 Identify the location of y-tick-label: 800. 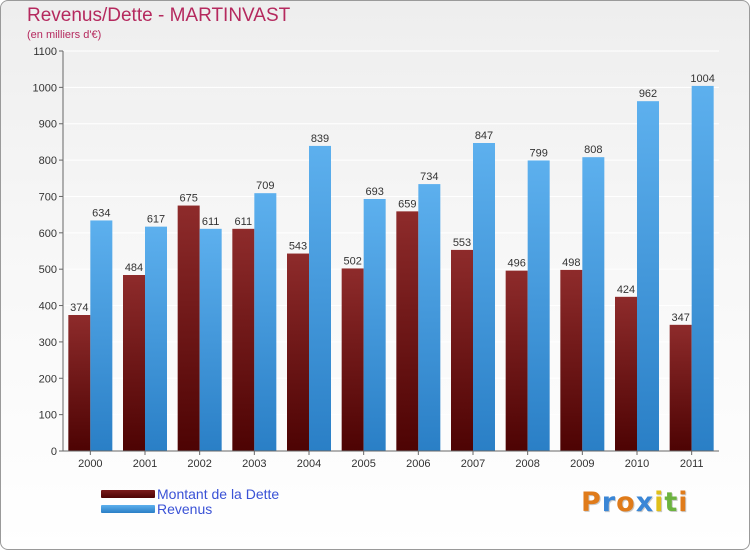
(48, 161).